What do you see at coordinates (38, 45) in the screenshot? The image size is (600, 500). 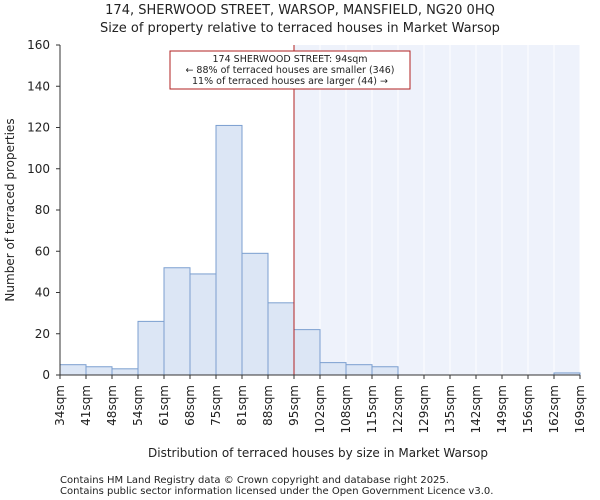 I see `y-tick-label: 160` at bounding box center [38, 45].